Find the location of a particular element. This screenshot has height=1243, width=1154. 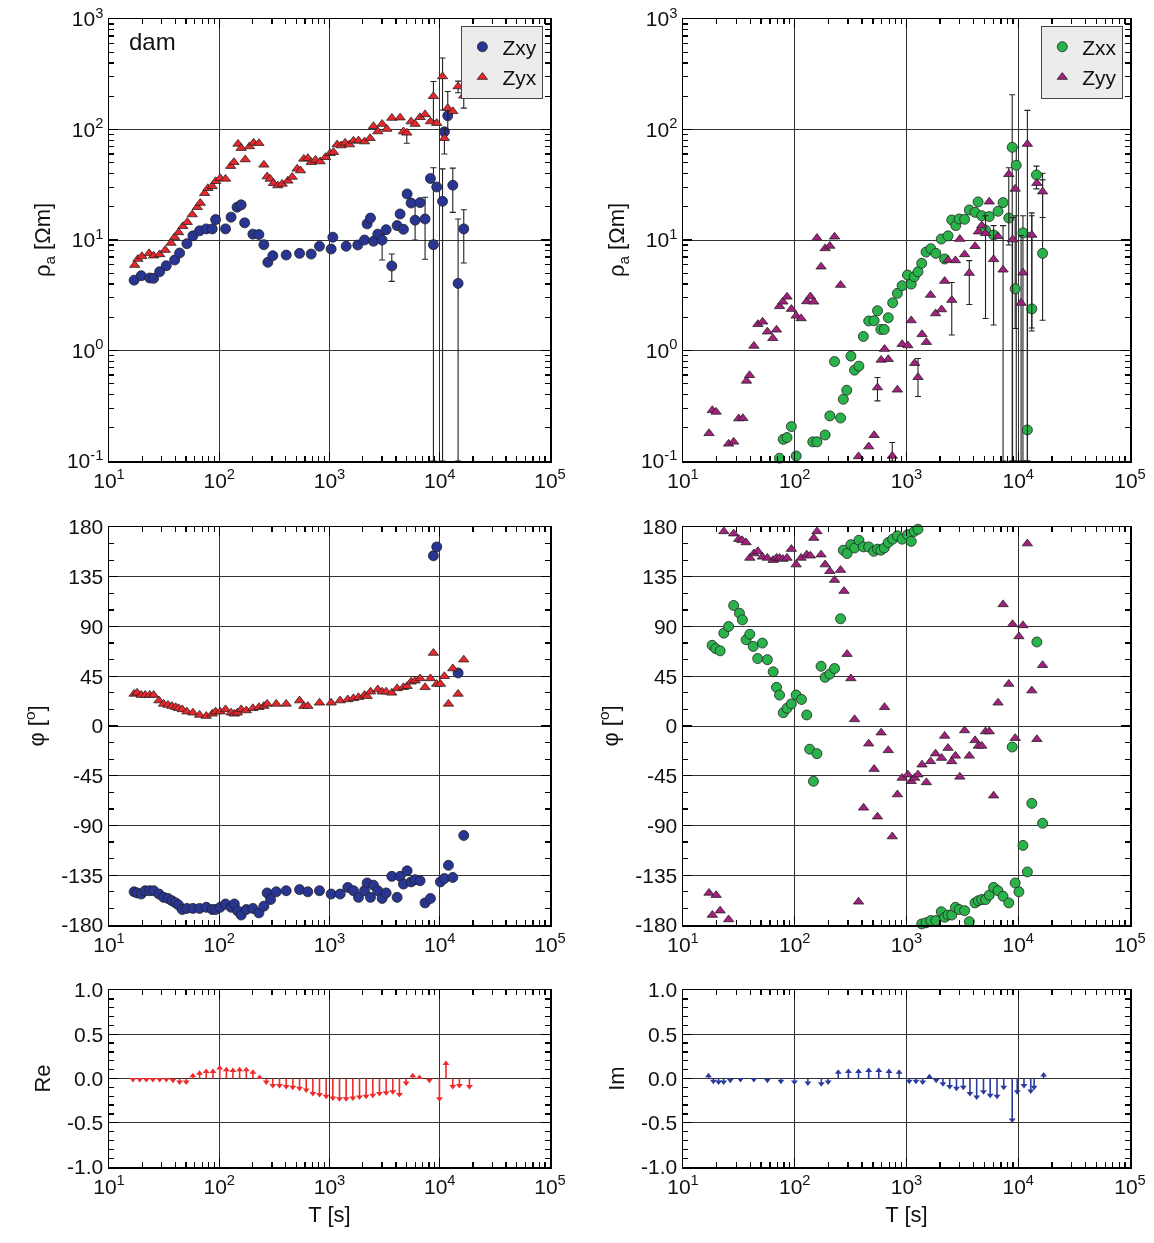

legend-label: Zyx is located at coordinates (519, 78).